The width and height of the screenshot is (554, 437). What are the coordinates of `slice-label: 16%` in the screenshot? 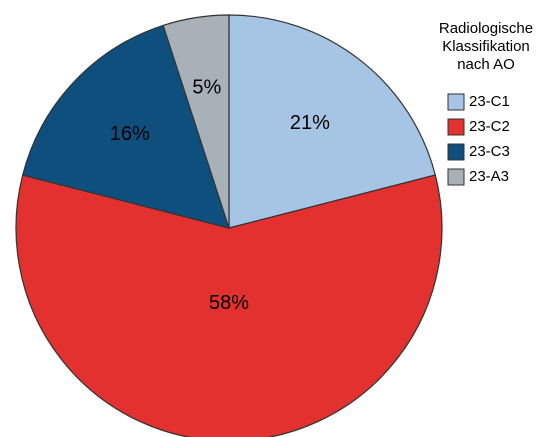 It's located at (130, 134).